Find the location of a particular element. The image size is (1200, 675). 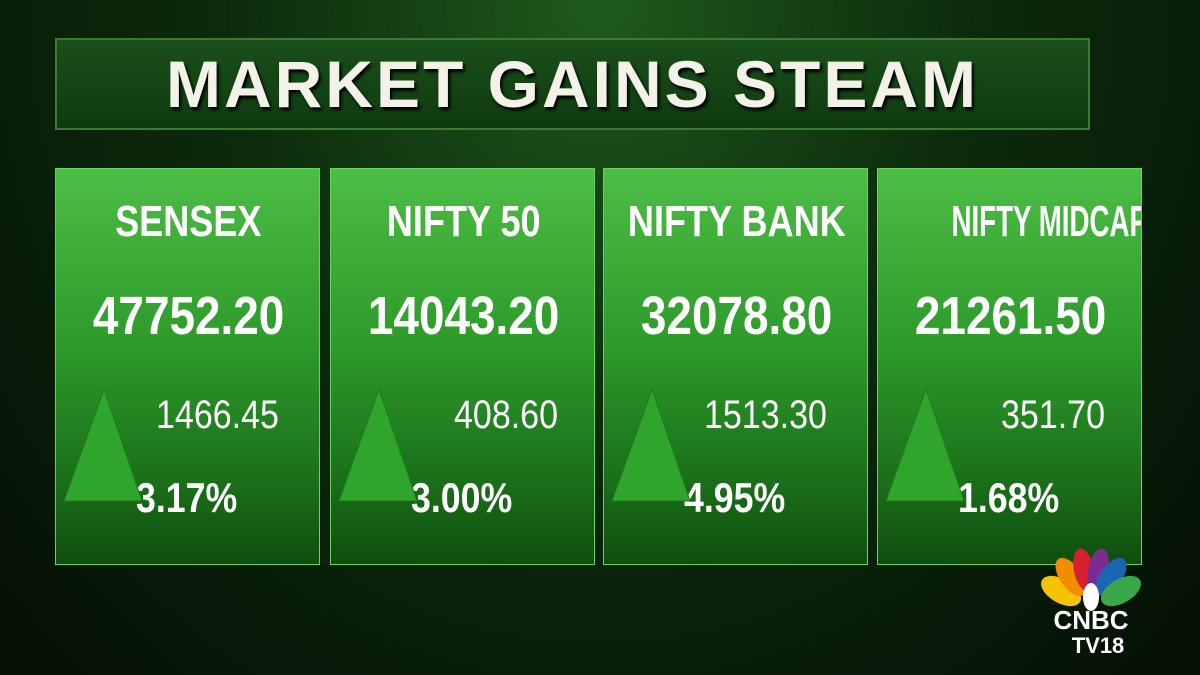

index-change: 1513.30 is located at coordinates (766, 415).